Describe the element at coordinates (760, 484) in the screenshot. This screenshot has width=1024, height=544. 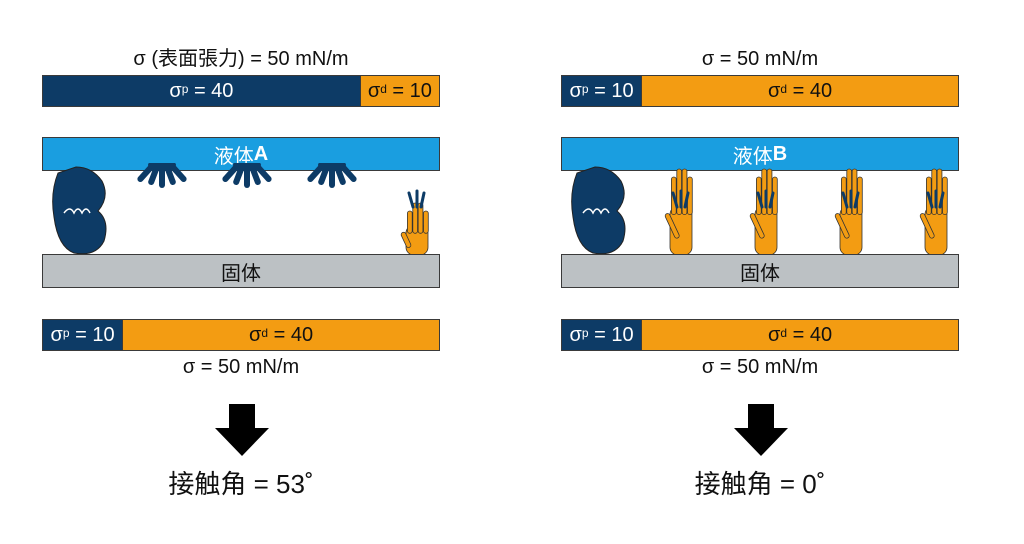
I see `contact-angle-b-result: 接触角 = 0˚` at that location.